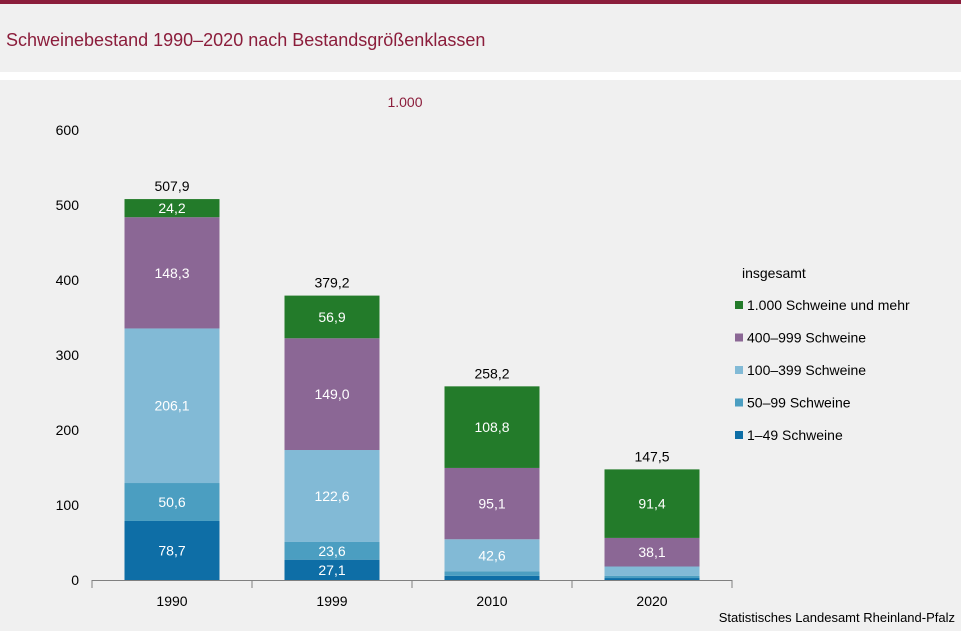 This screenshot has height=631, width=961. Describe the element at coordinates (491, 601) in the screenshot. I see `x-tick-label: 2010` at that location.